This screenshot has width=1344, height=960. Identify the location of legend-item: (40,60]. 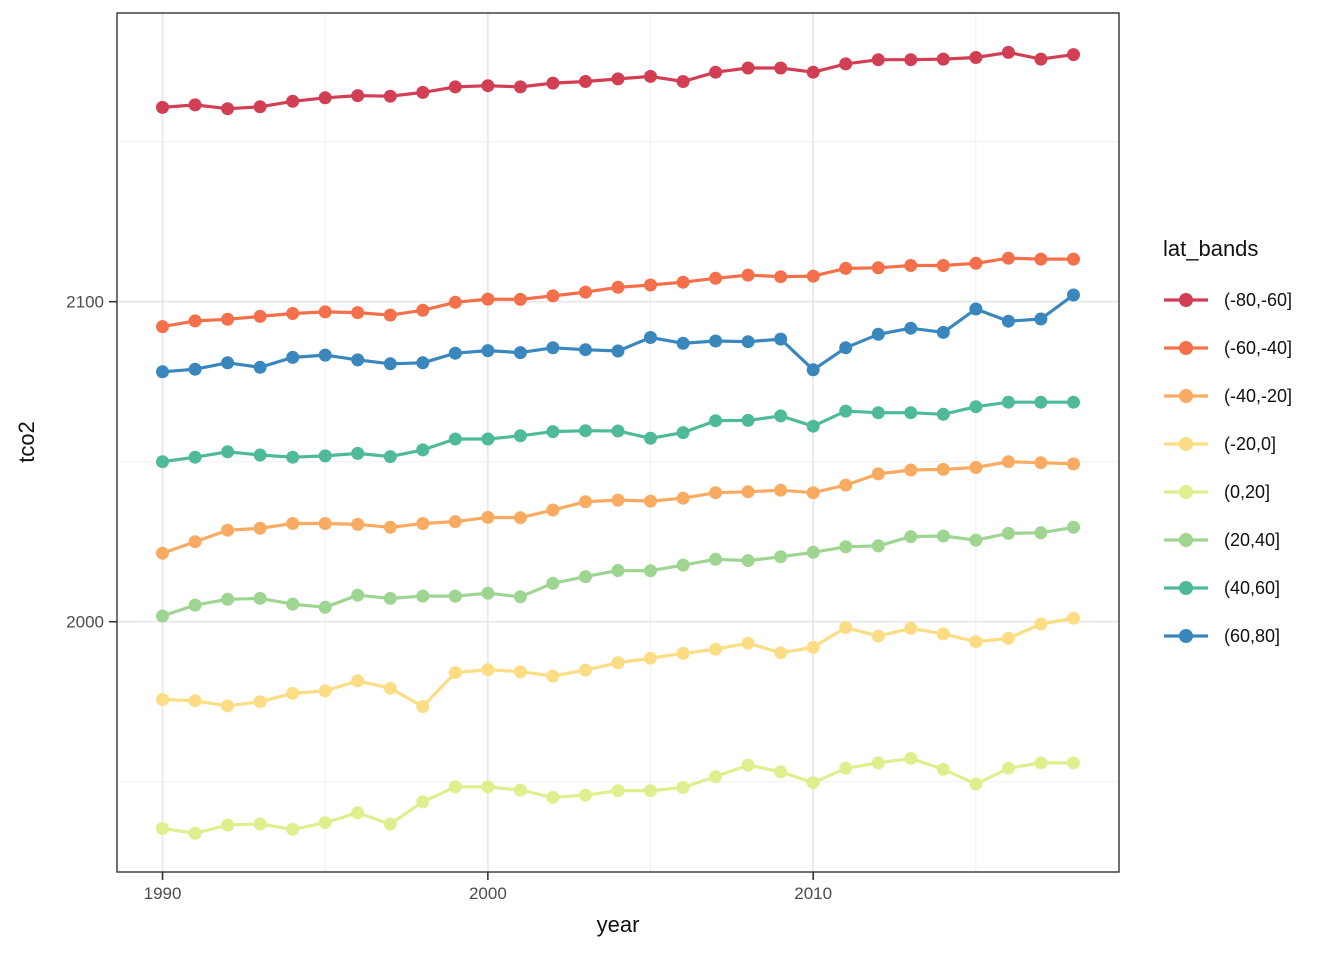
(1253, 588).